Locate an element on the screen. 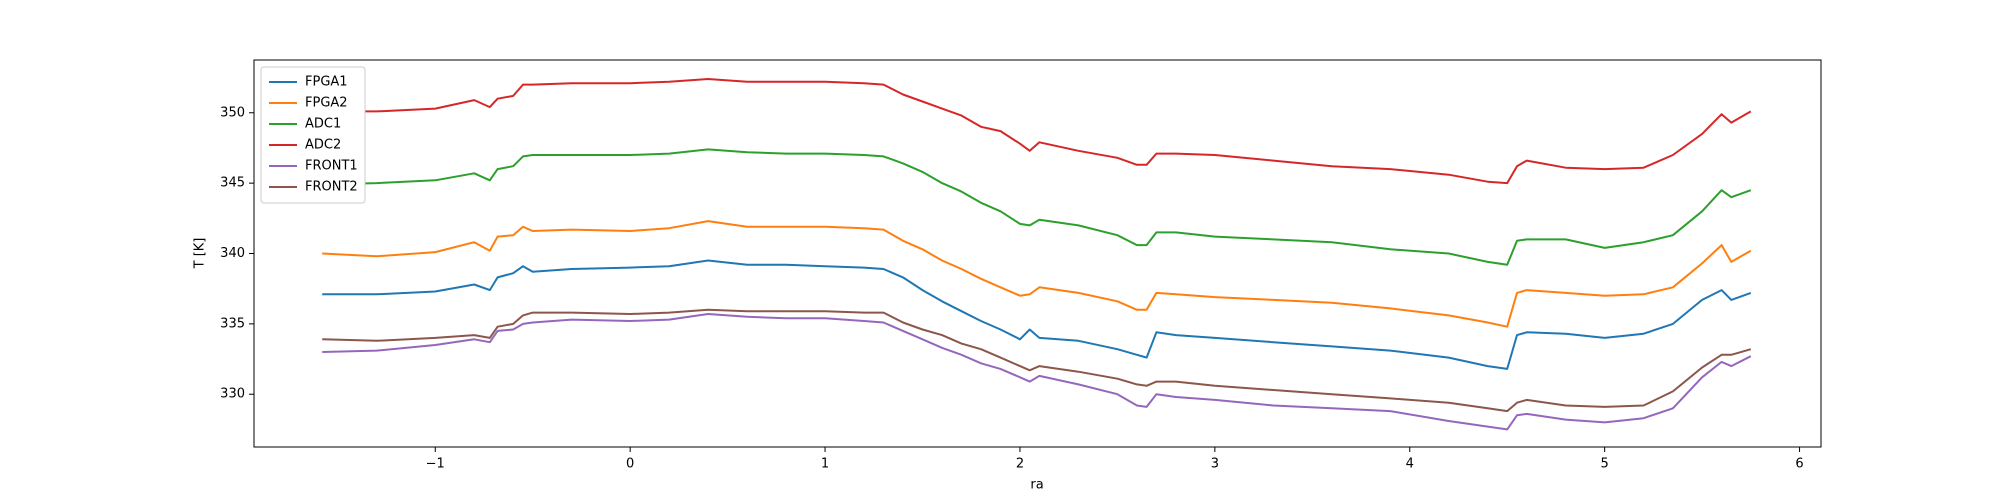 This screenshot has height=500, width=2000. legend-label: FPGA2 is located at coordinates (326, 103).